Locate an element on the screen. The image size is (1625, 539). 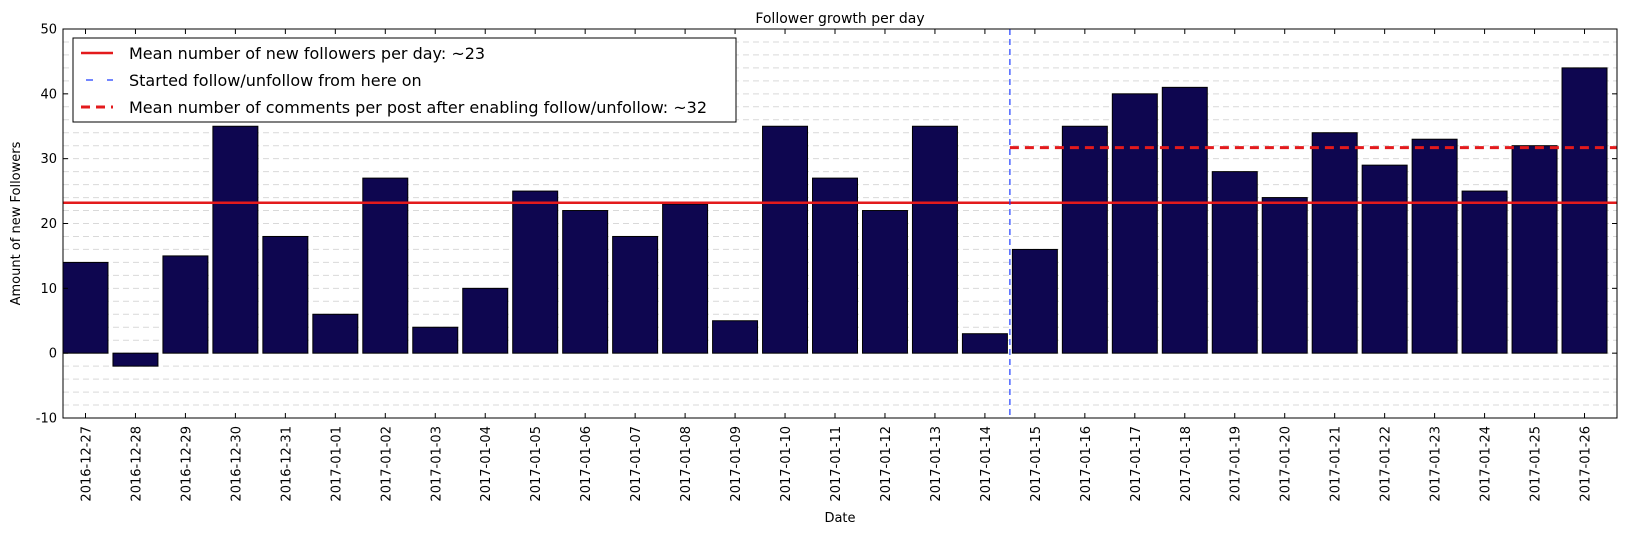
legend-label: Started follow/unfollow from here on is located at coordinates (275, 80).